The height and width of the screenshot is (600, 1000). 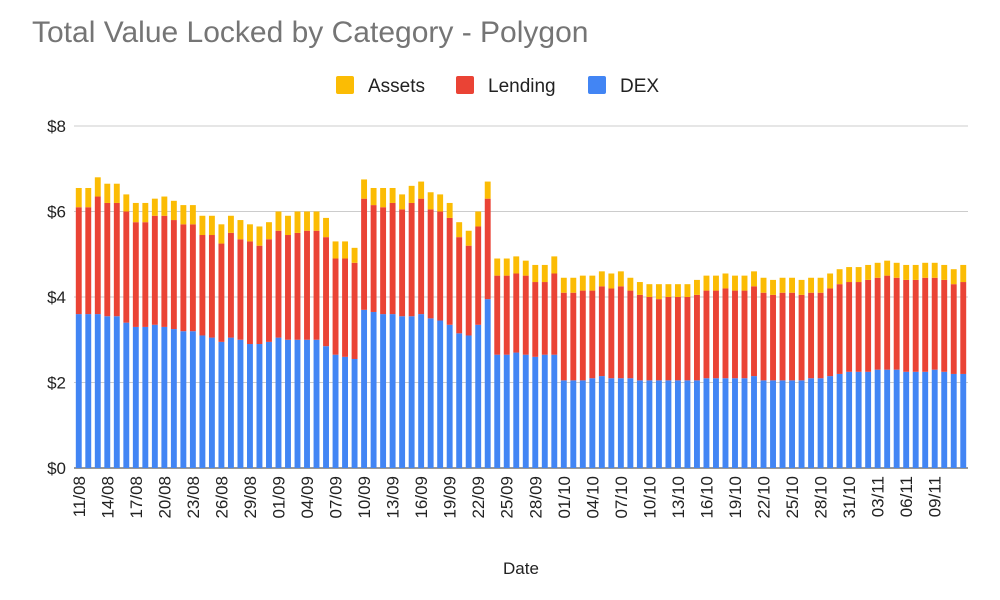 What do you see at coordinates (450, 497) in the screenshot?
I see `x-tick-label: 19/09` at bounding box center [450, 497].